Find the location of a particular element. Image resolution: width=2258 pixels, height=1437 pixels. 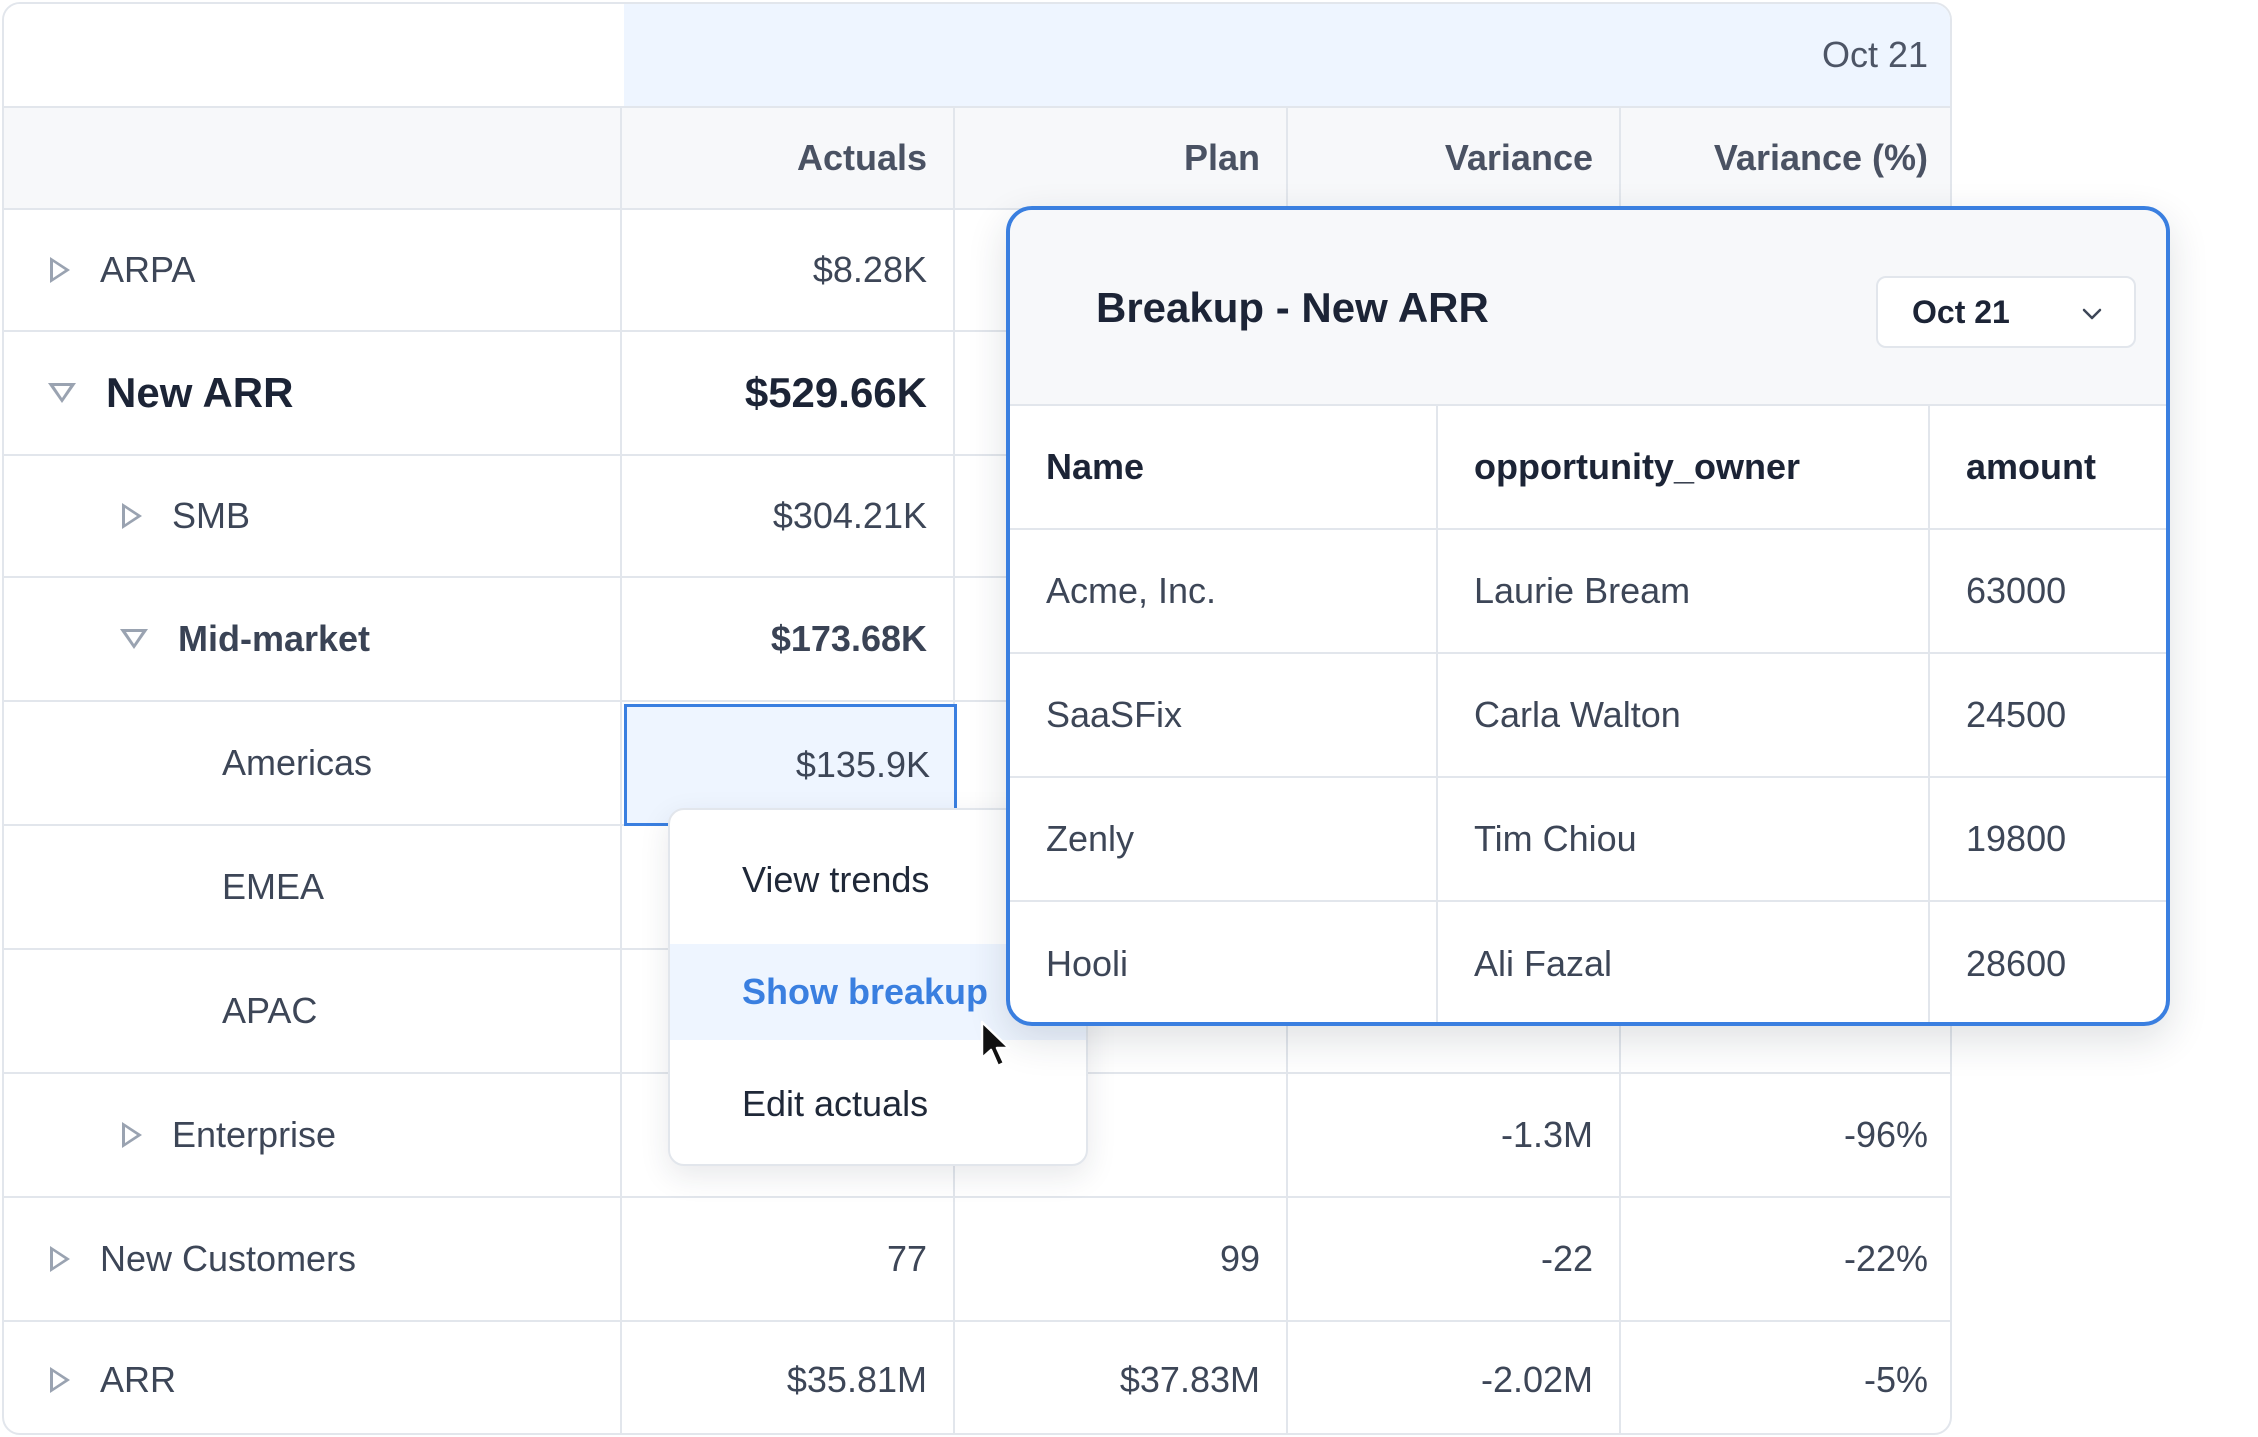

breakup-header-amount: amount is located at coordinates (2031, 466).